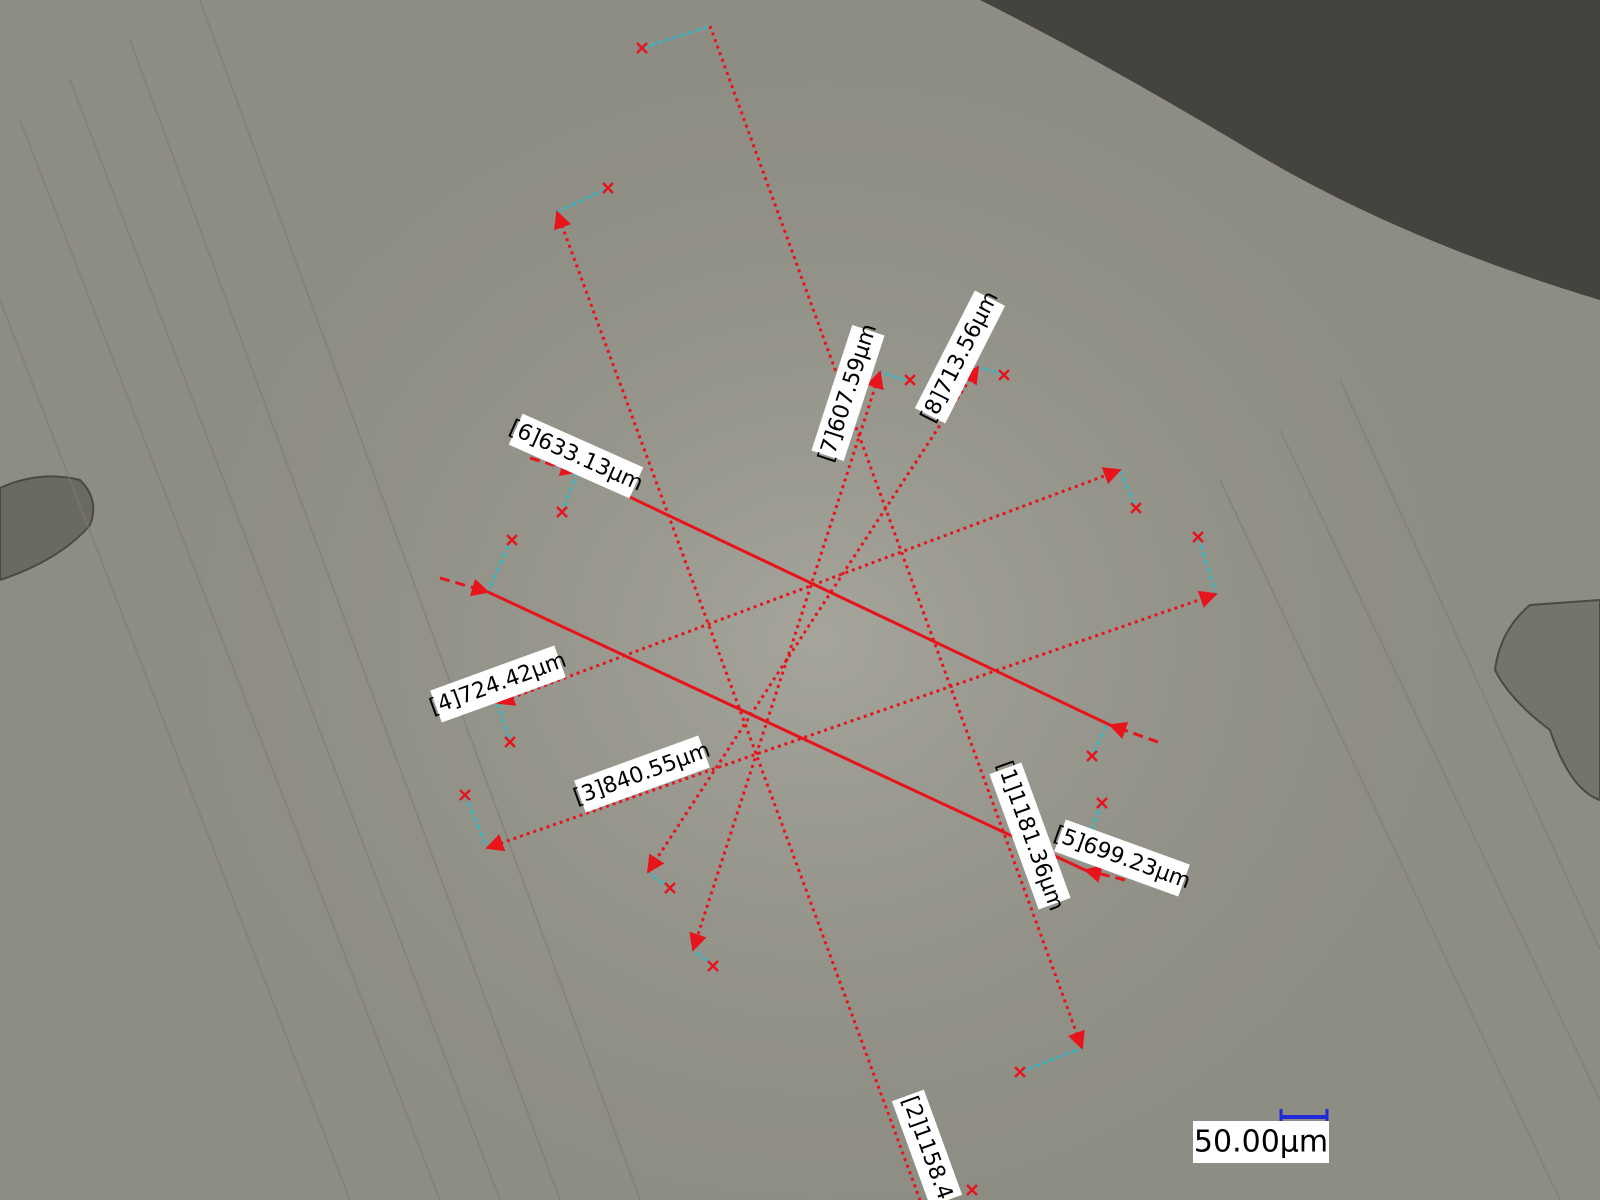 The width and height of the screenshot is (1600, 1200). Describe the element at coordinates (47, 528) in the screenshot. I see `left-particle` at that location.